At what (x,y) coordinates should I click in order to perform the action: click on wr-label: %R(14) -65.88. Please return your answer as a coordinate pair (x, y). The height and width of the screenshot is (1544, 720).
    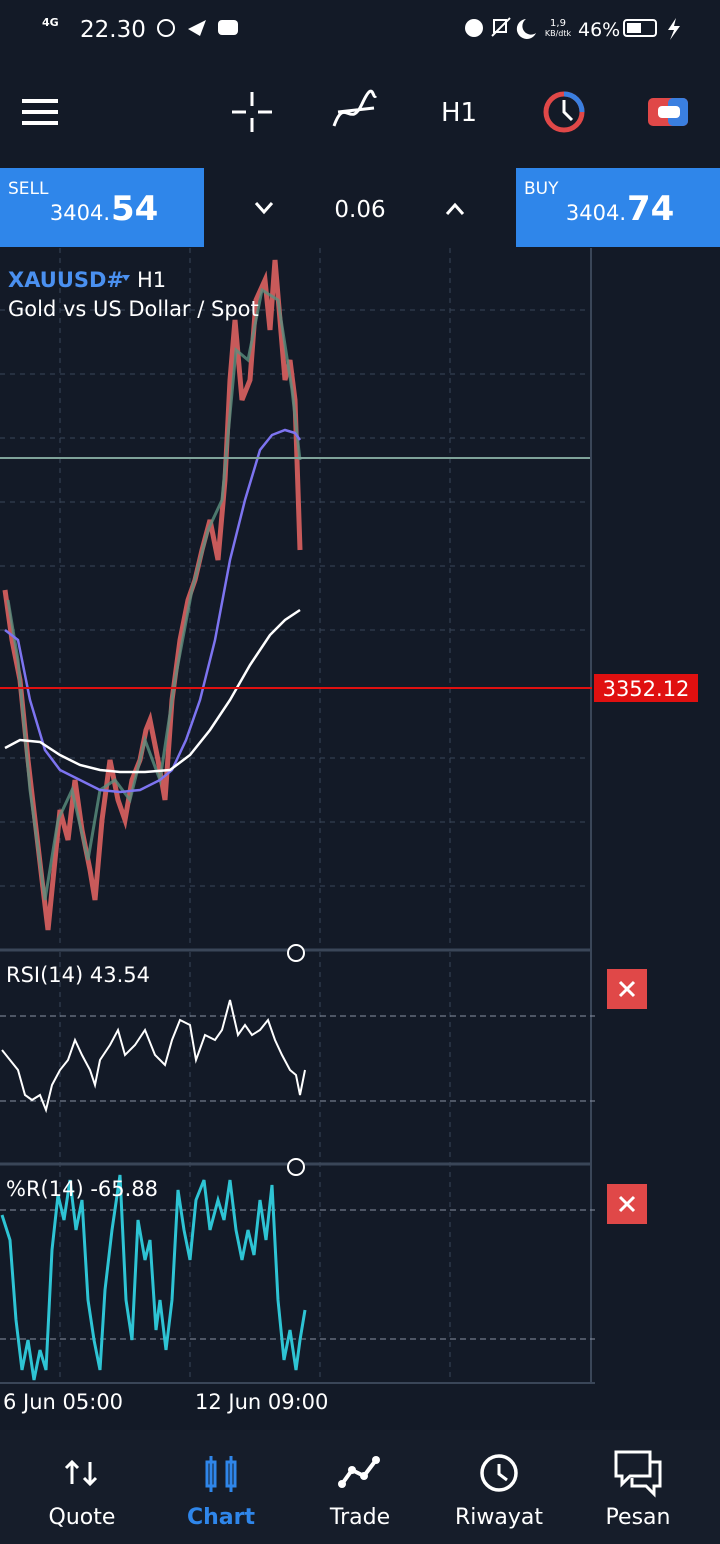
    Looking at the image, I should click on (82, 1189).